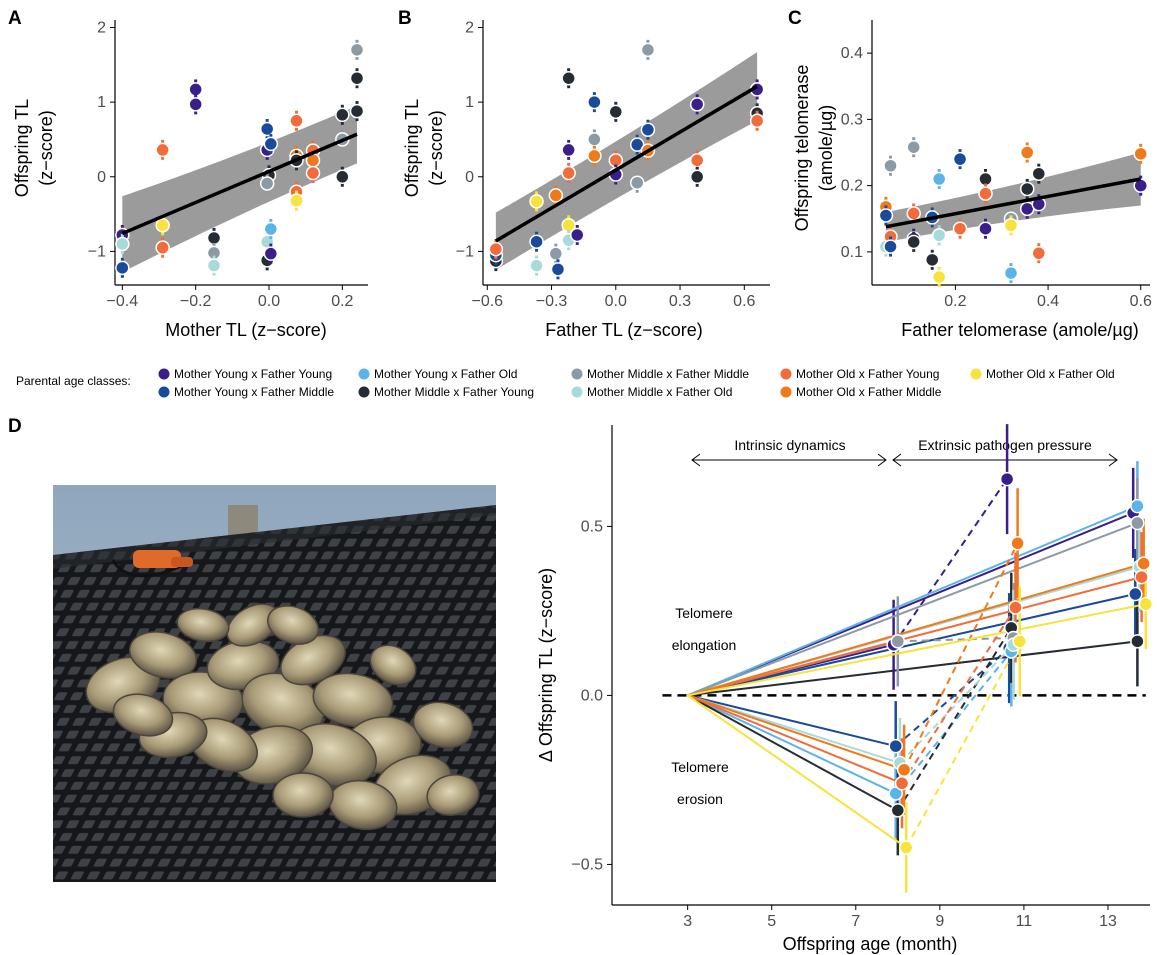  I want to click on elongation-label-2: elongation, so click(704, 645).